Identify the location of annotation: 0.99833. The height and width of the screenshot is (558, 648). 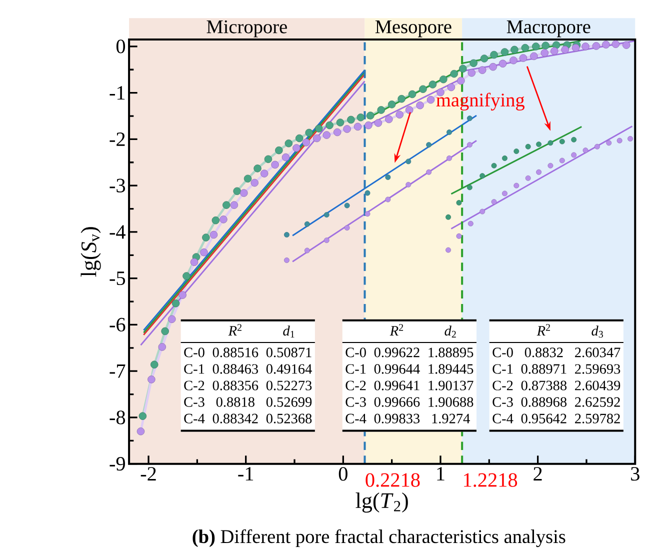
(397, 419).